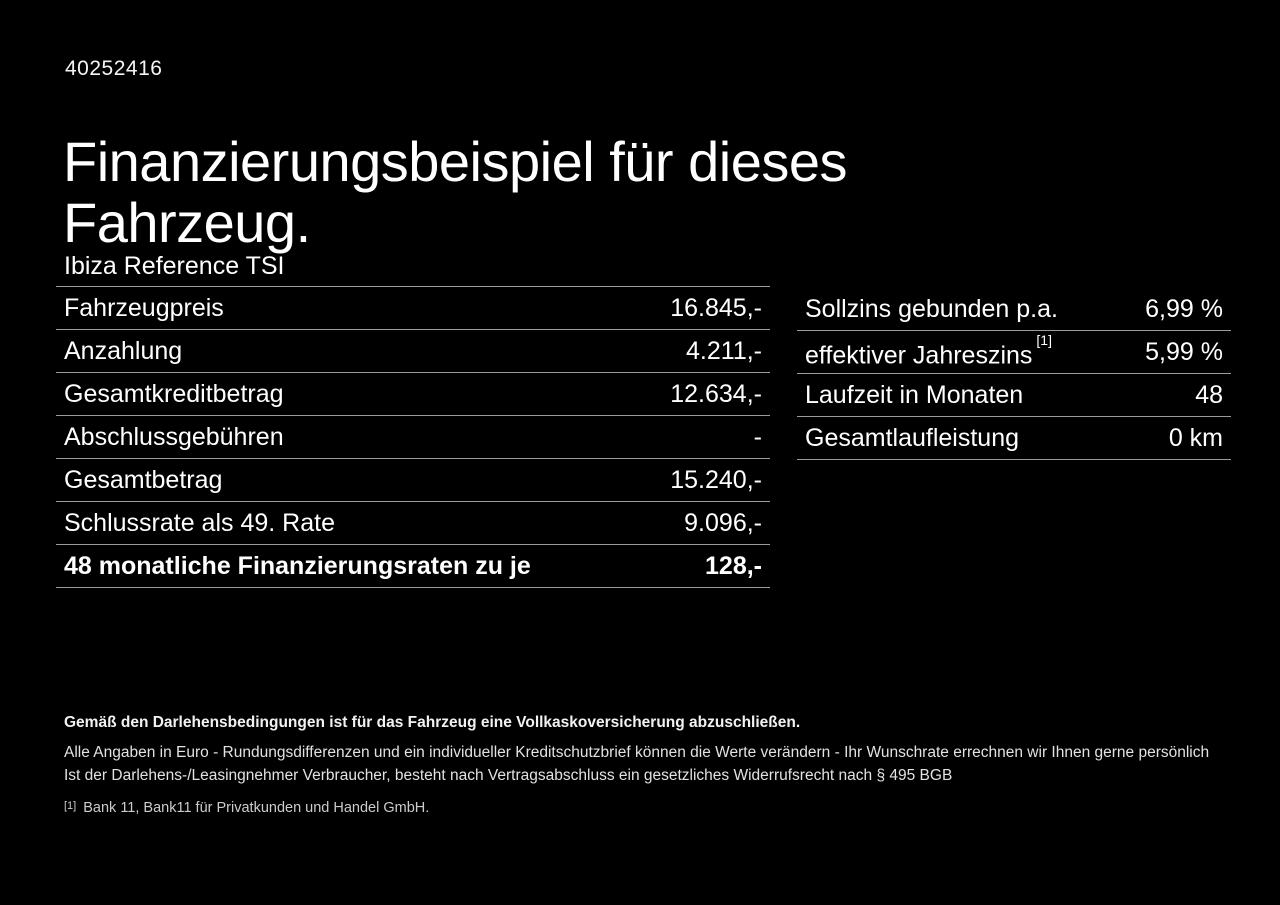 This screenshot has width=1280, height=905. Describe the element at coordinates (413, 437) in the screenshot. I see `table-row-abschlussgebuehren: Abschlussgebühren -` at that location.